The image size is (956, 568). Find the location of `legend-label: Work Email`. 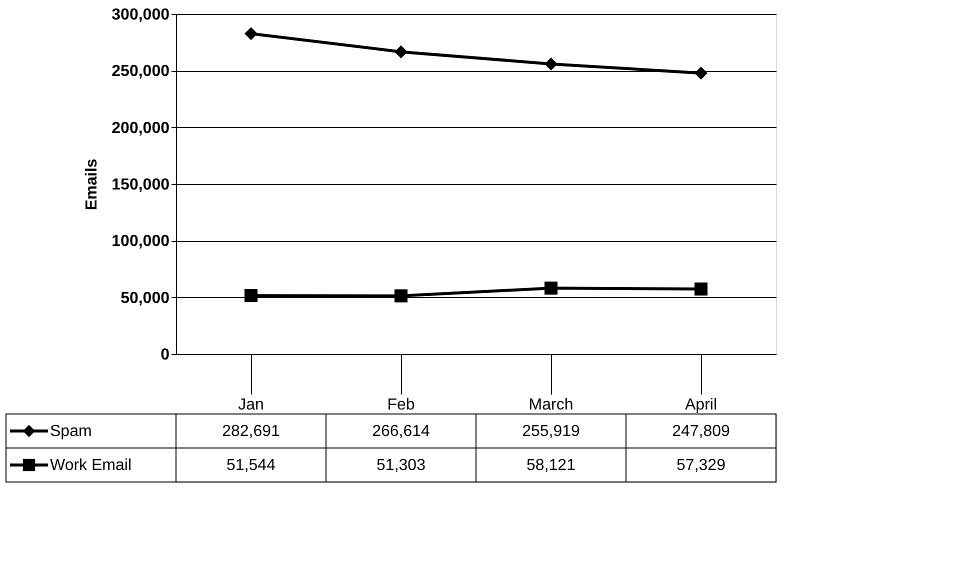

legend-label: Work Email is located at coordinates (91, 465).